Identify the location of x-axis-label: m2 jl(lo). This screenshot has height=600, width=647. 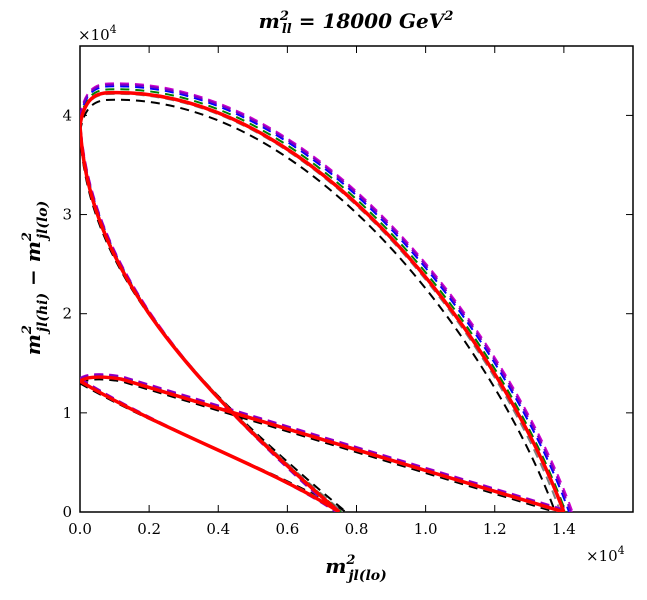
(356, 568).